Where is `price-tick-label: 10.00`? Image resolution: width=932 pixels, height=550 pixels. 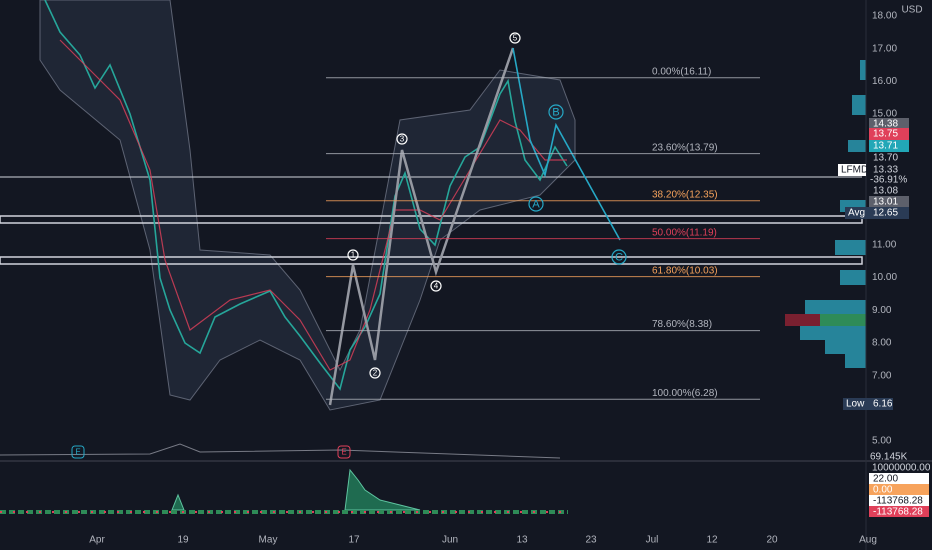 price-tick-label: 10.00 is located at coordinates (884, 277).